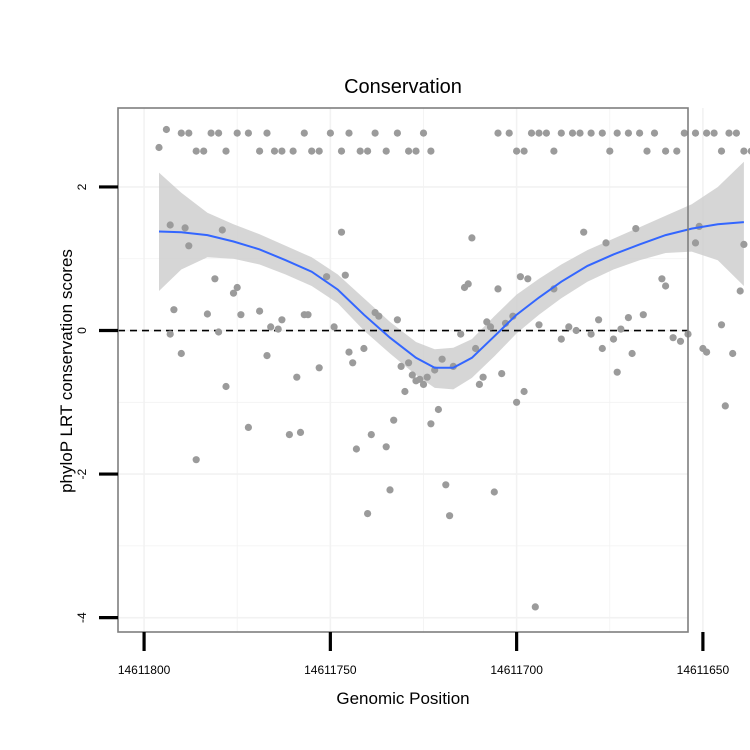 The width and height of the screenshot is (750, 750). Describe the element at coordinates (330, 670) in the screenshot. I see `x-tick-label: 14611750` at that location.